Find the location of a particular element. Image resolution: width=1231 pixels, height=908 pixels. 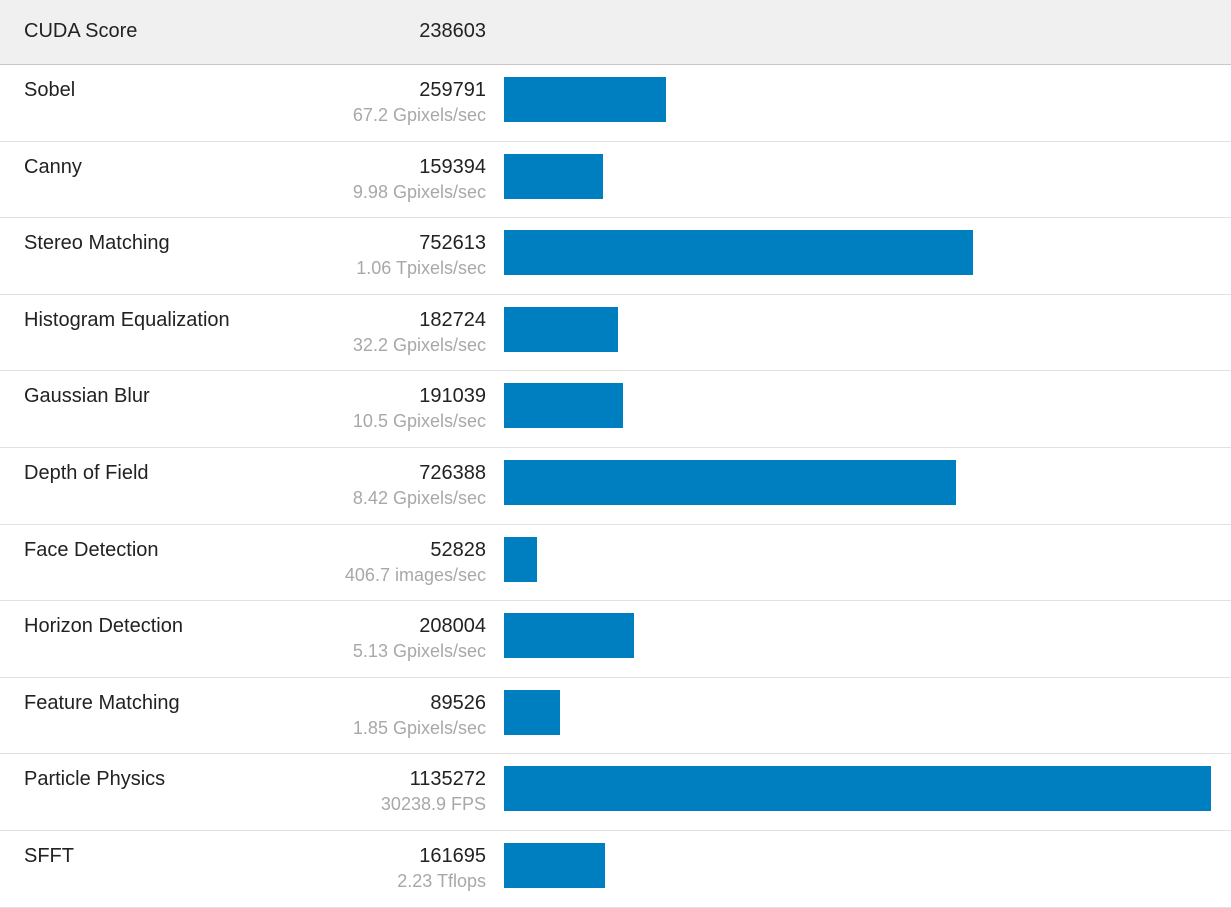

benchmark-throughput: 8.42 Gpixels/sec is located at coordinates (419, 497).